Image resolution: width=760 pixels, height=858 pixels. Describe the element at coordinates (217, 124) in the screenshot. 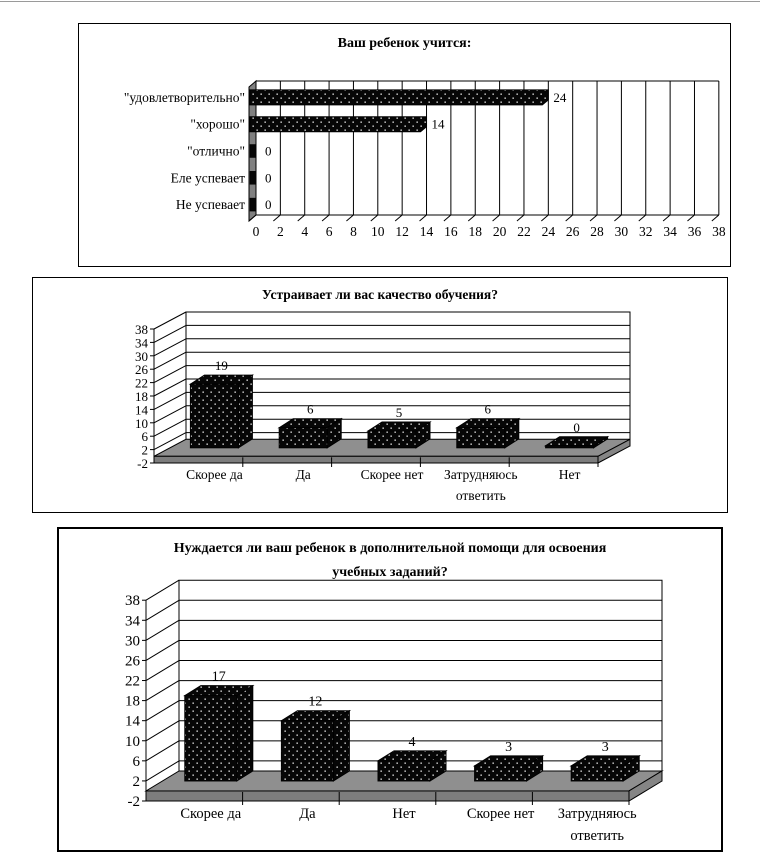

I see `category-label: "хорошо"` at that location.